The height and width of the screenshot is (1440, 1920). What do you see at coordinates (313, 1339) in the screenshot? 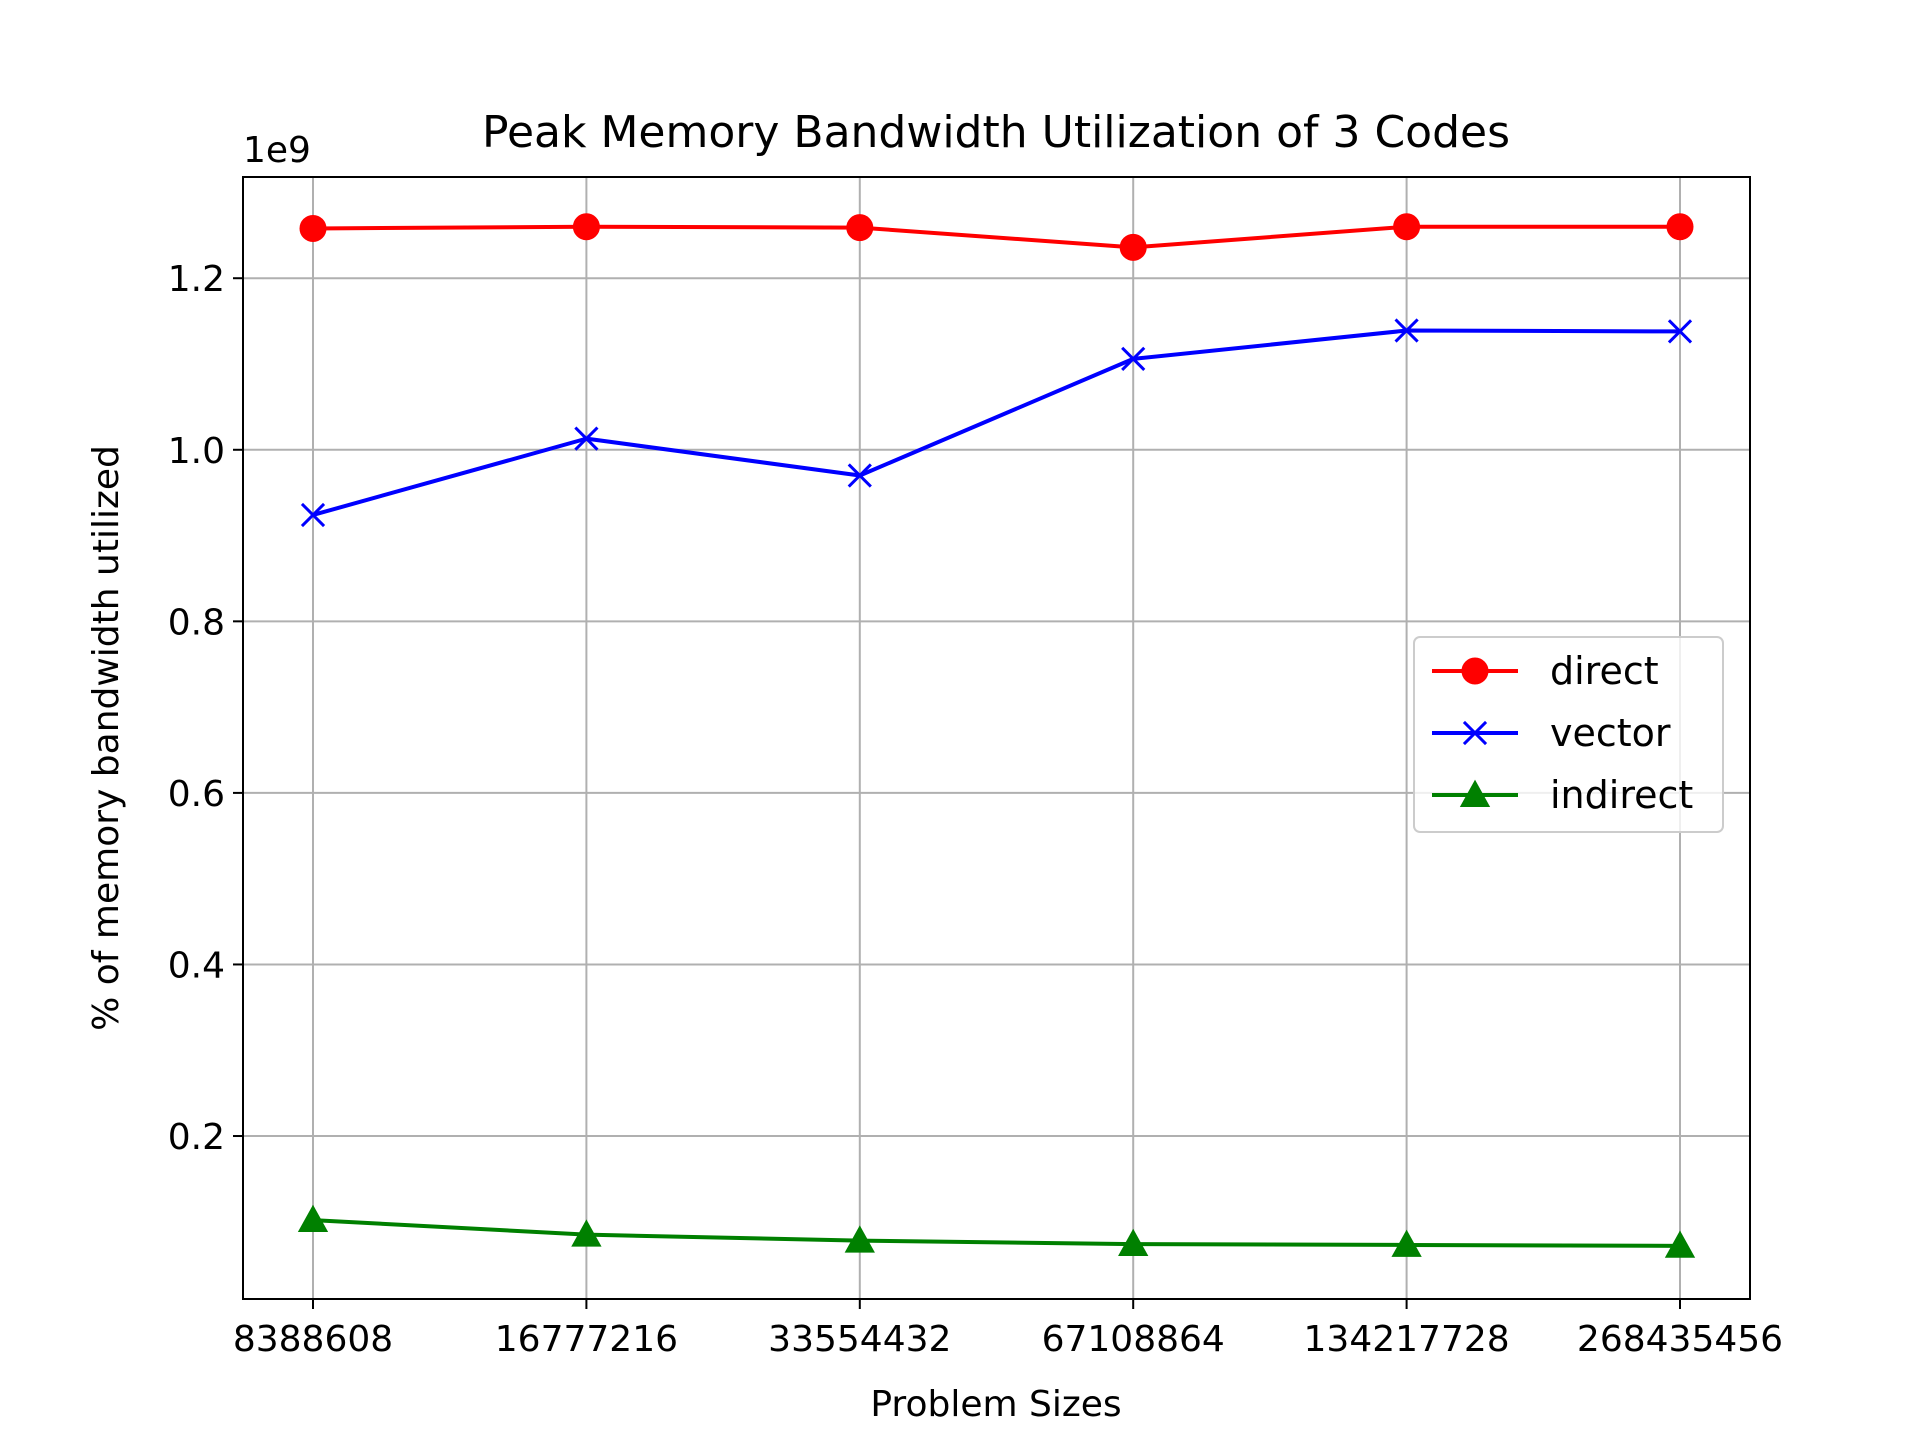
I see `x-tick-label: 8388608` at bounding box center [313, 1339].